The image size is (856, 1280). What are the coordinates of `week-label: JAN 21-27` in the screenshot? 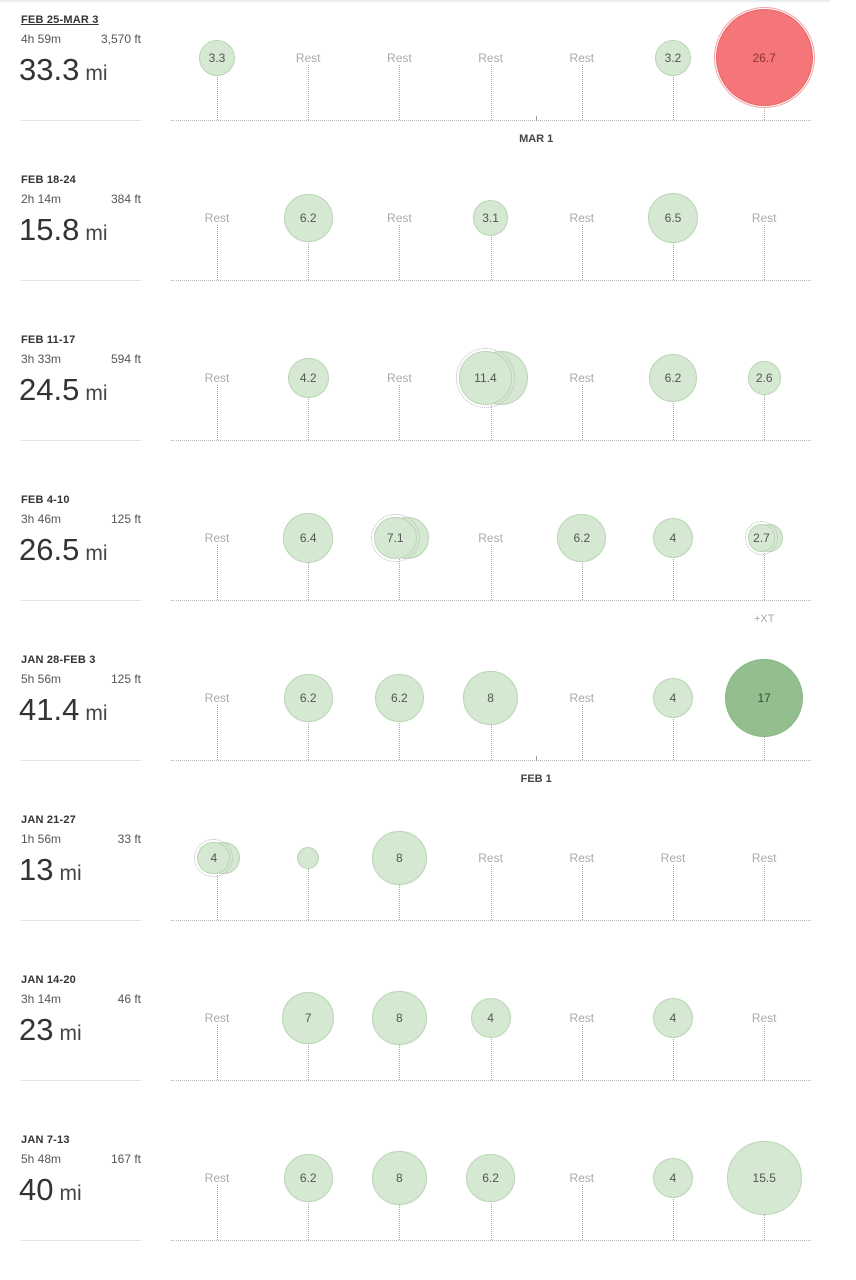 It's located at (48, 820).